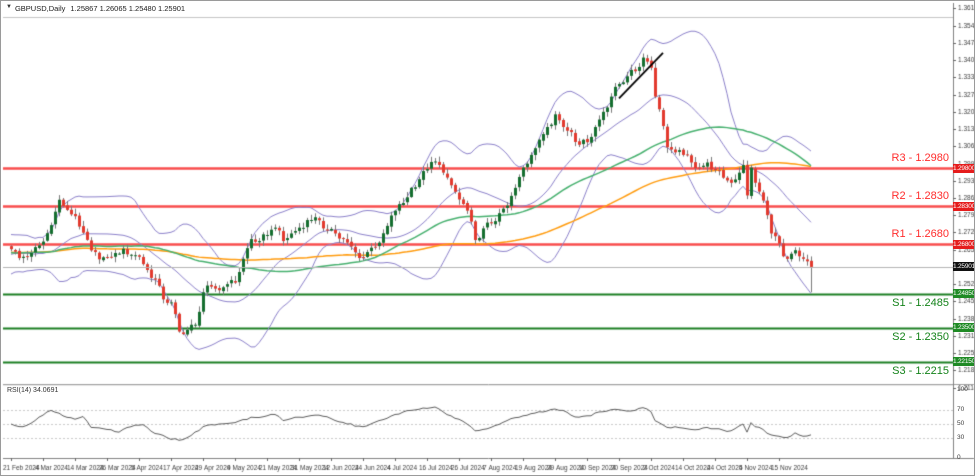  What do you see at coordinates (920, 158) in the screenshot?
I see `resistance-level-label-r3: R3 - 1.2980` at bounding box center [920, 158].